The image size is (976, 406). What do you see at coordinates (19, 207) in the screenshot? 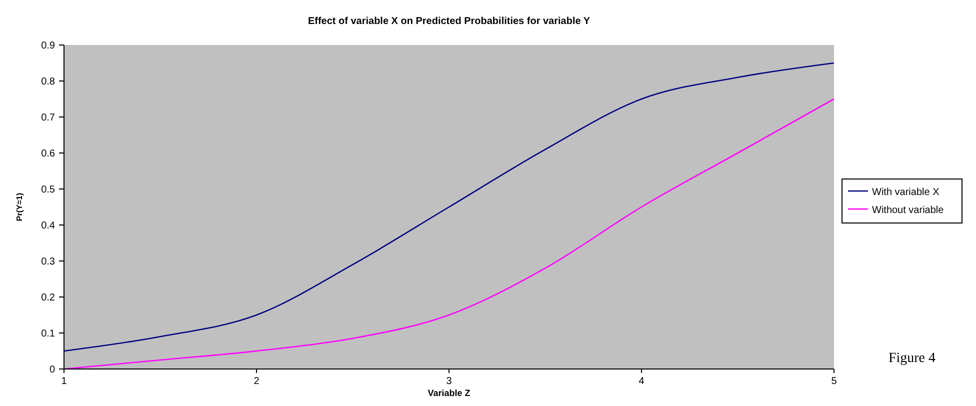
I see `y-axis-title: Pr(Y=1)` at bounding box center [19, 207].